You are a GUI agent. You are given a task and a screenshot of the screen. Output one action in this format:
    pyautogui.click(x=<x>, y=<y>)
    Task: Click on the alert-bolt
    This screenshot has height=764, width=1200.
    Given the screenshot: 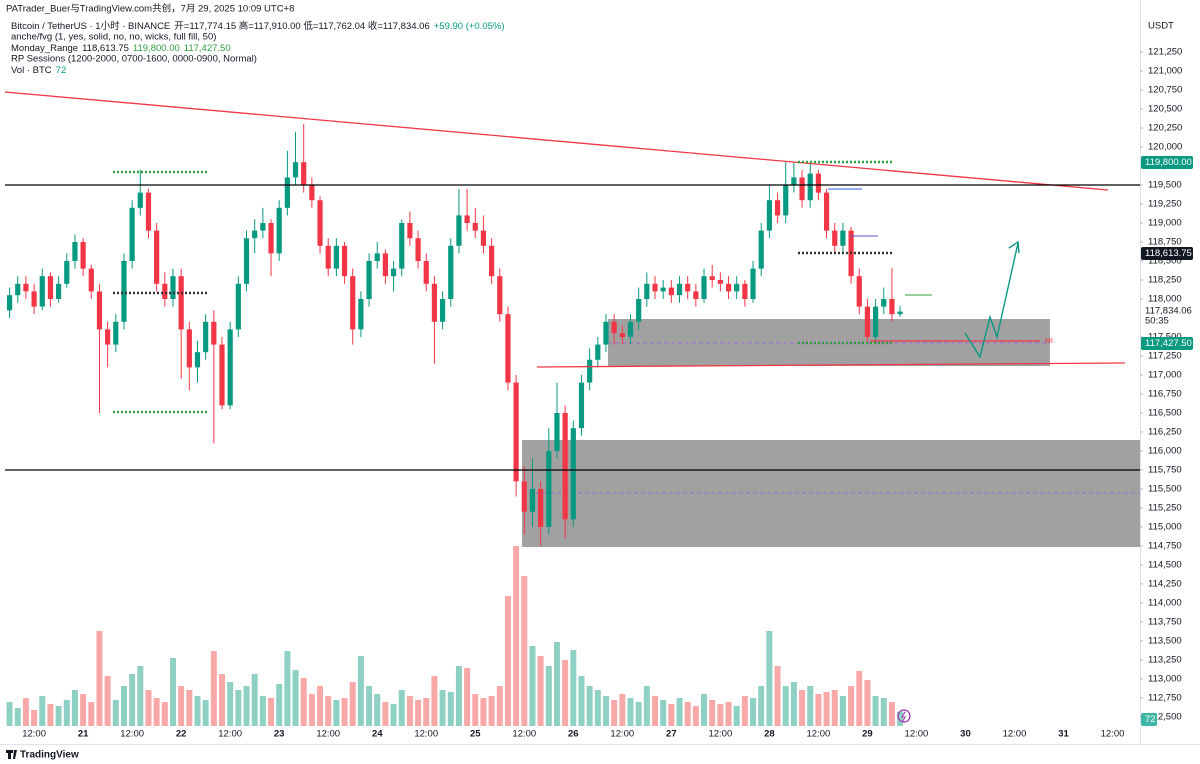 What is the action you would take?
    pyautogui.click(x=903, y=716)
    